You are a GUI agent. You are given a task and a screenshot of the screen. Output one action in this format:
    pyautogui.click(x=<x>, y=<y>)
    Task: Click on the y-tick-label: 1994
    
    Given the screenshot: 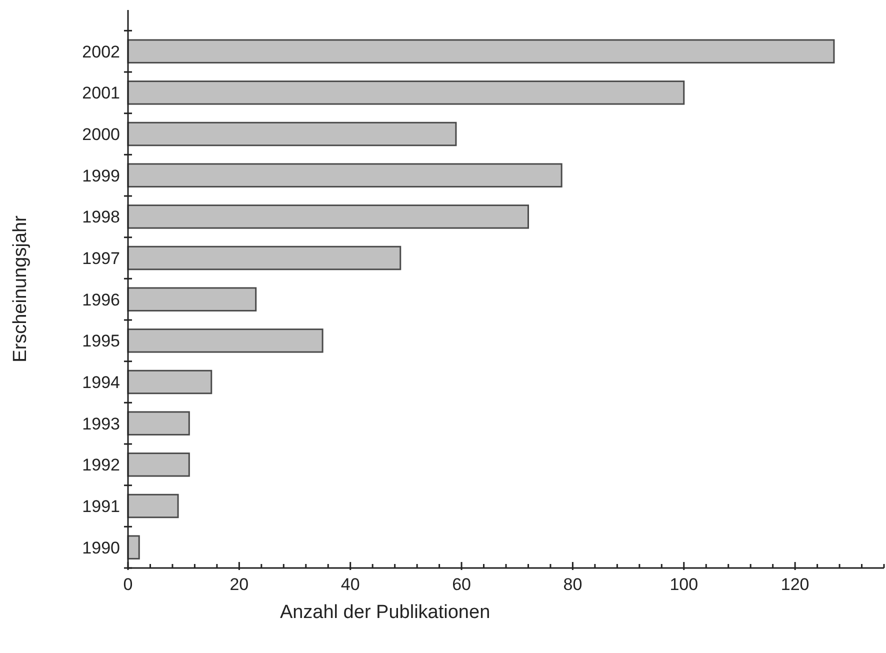 What is the action you would take?
    pyautogui.click(x=101, y=382)
    